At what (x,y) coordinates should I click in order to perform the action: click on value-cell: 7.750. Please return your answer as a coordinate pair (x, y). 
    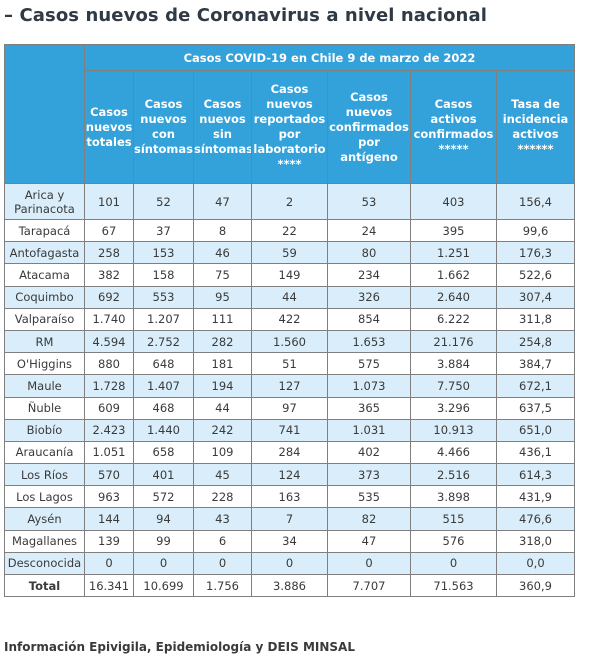
    Looking at the image, I should click on (453, 386).